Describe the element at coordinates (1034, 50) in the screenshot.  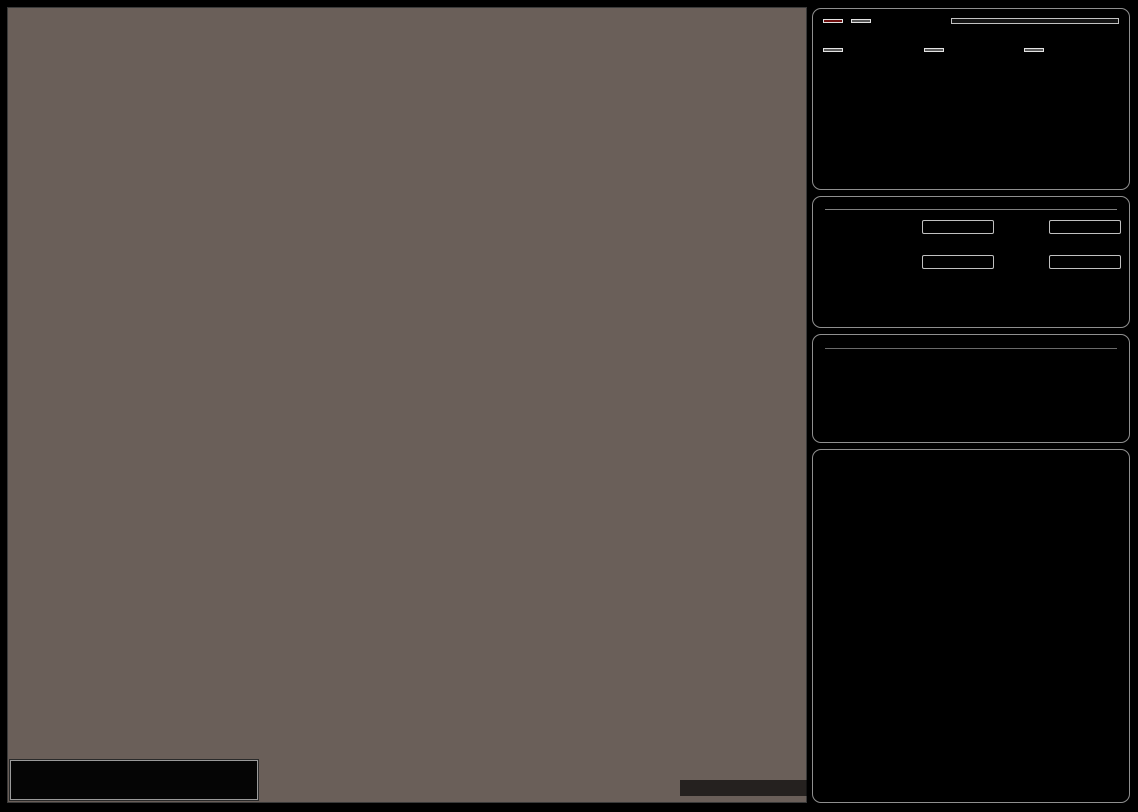
I see `noises-per-min-label` at that location.